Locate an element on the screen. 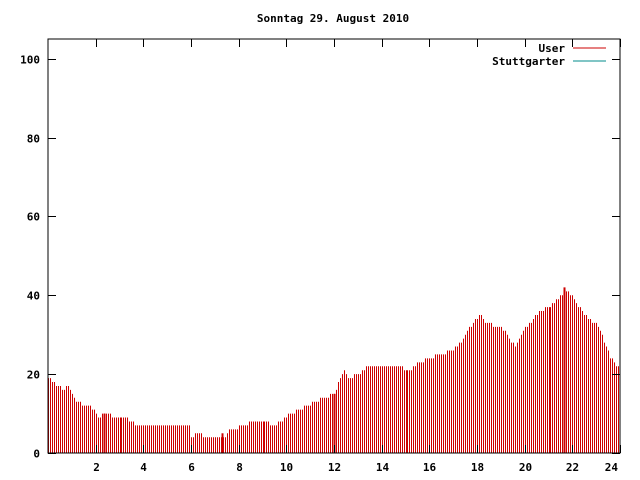  y-tick-label: 20 is located at coordinates (33, 375).